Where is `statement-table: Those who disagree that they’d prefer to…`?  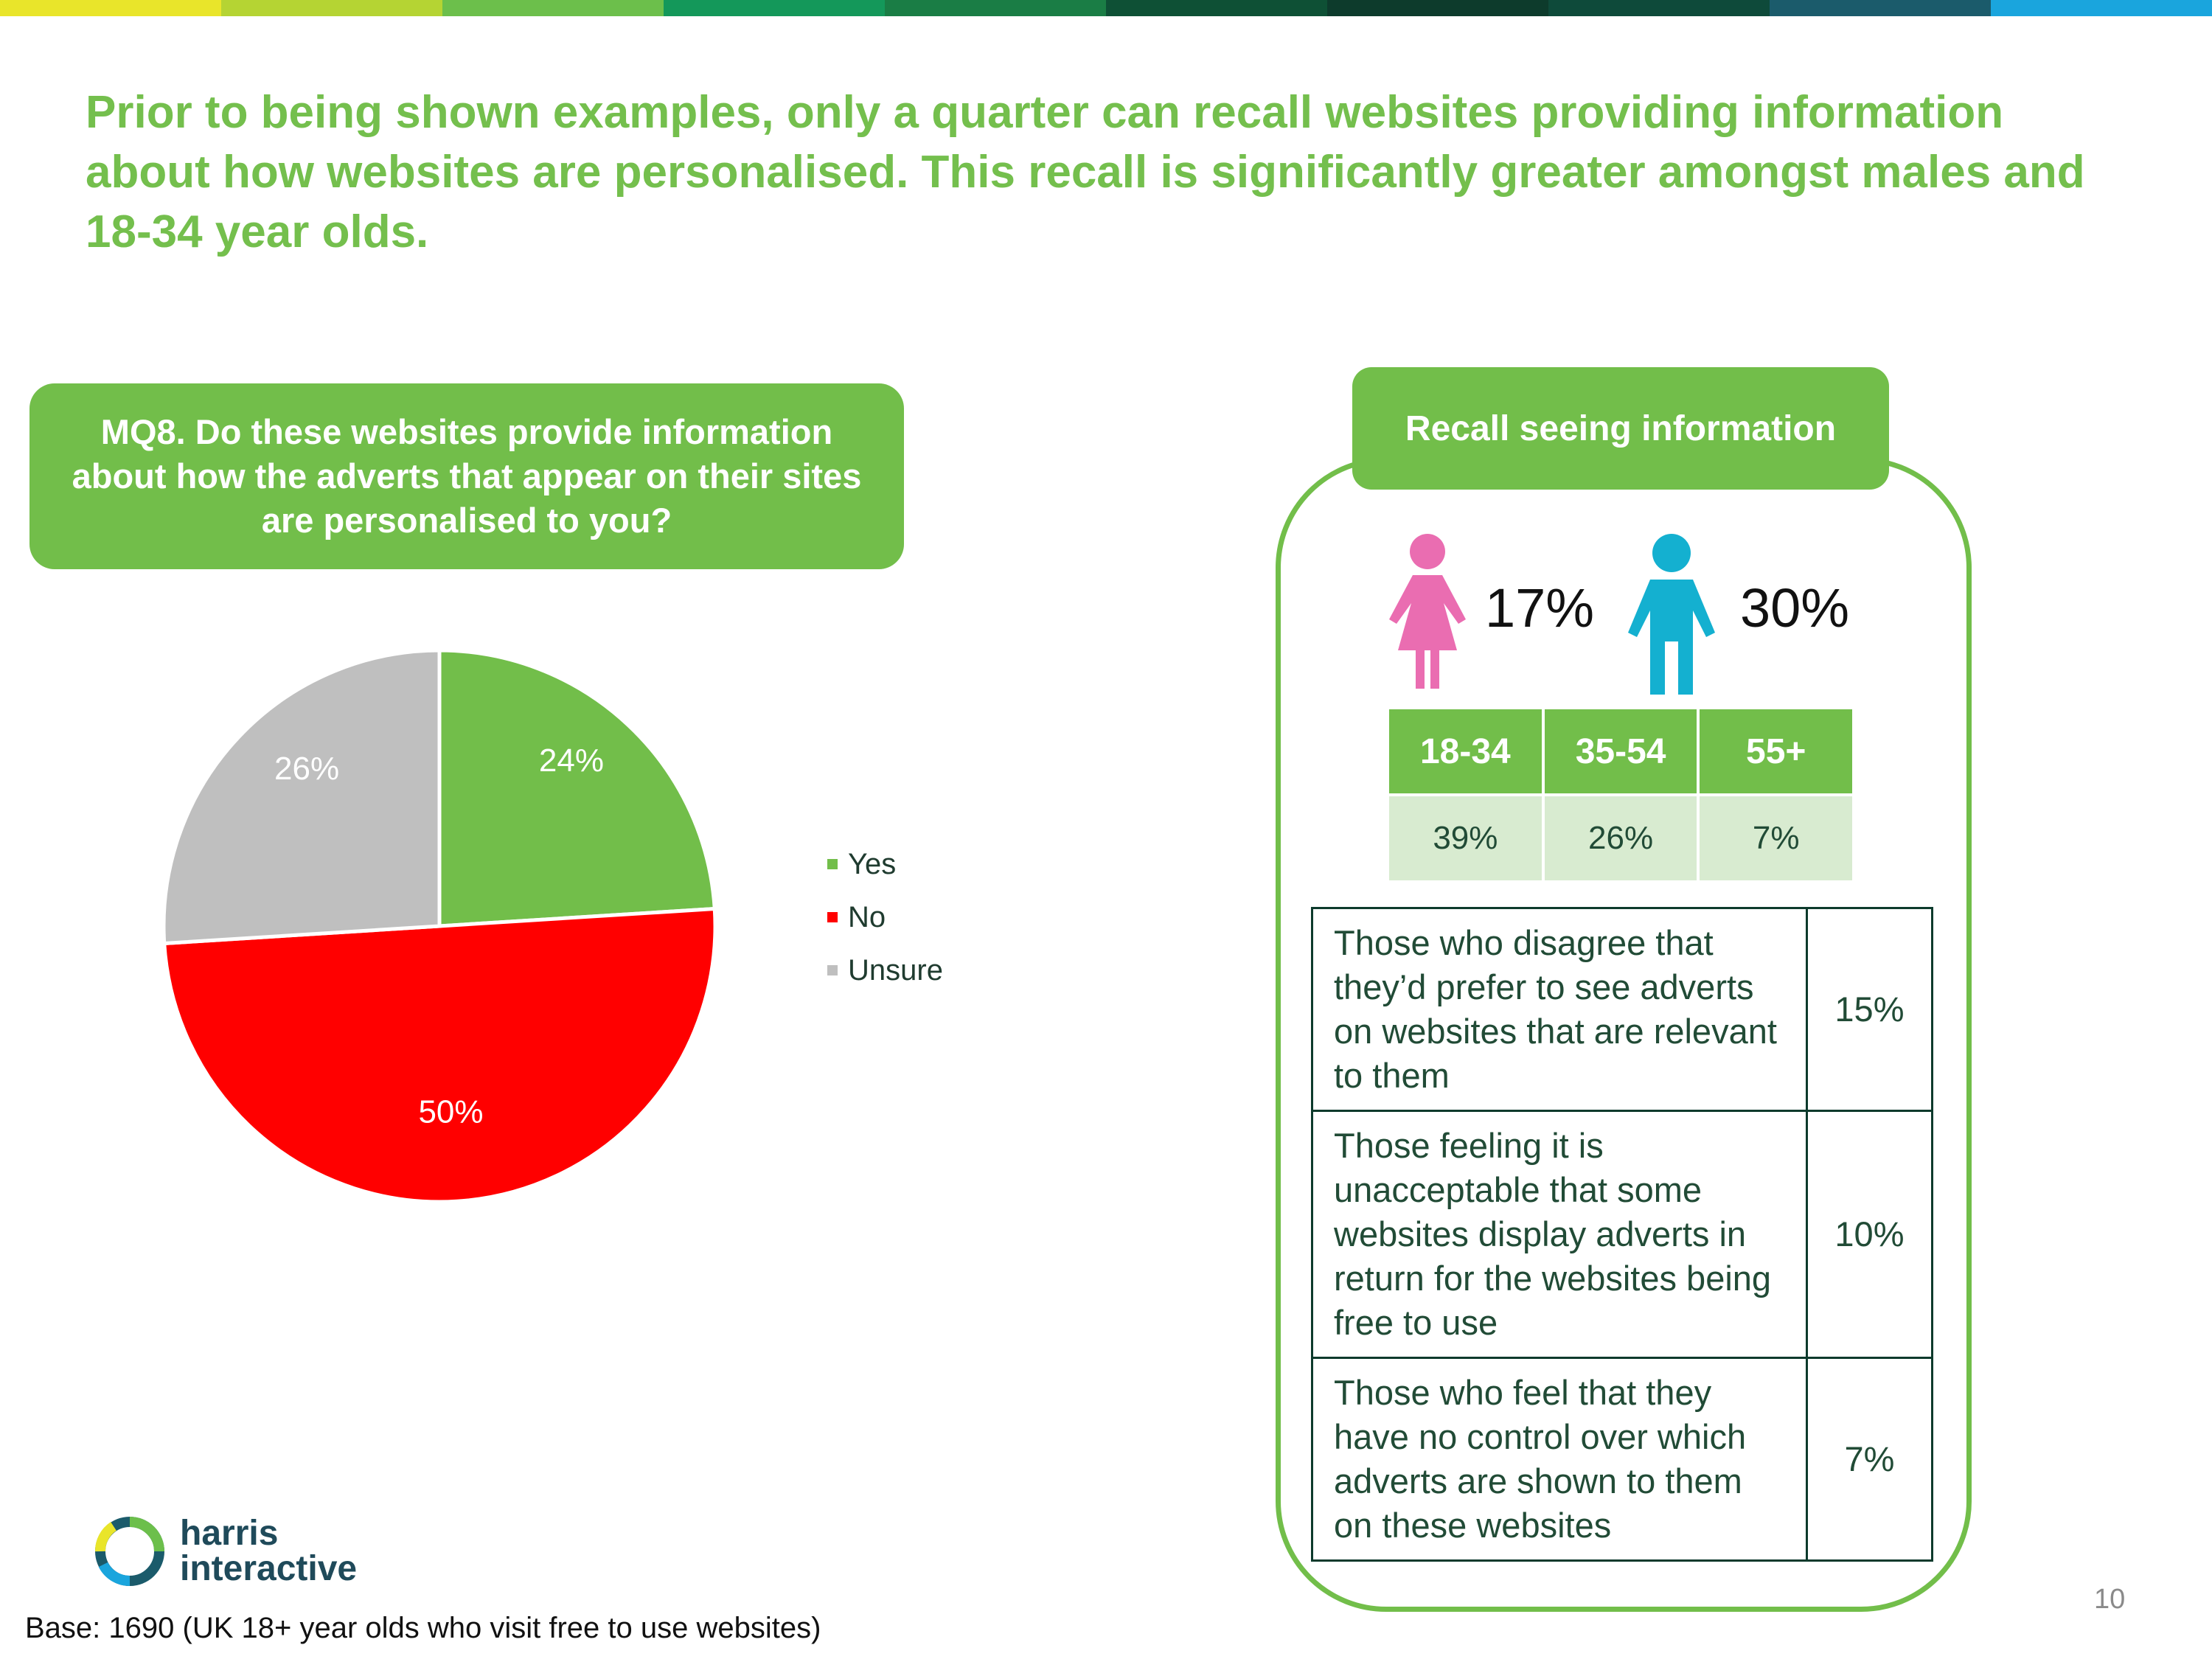 statement-table: Those who disagree that they’d prefer to… is located at coordinates (1622, 1234).